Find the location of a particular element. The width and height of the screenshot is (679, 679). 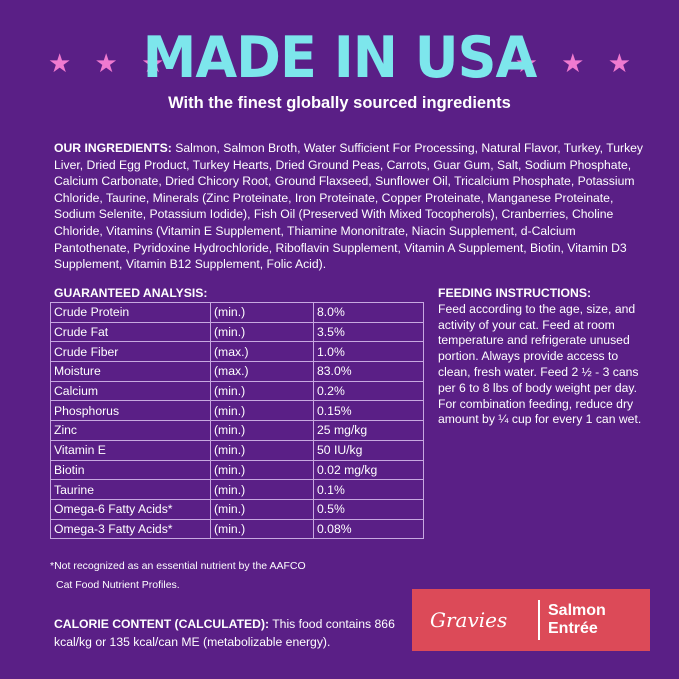

table-row: Crude Fiber (max.) 1.0% is located at coordinates (237, 352).